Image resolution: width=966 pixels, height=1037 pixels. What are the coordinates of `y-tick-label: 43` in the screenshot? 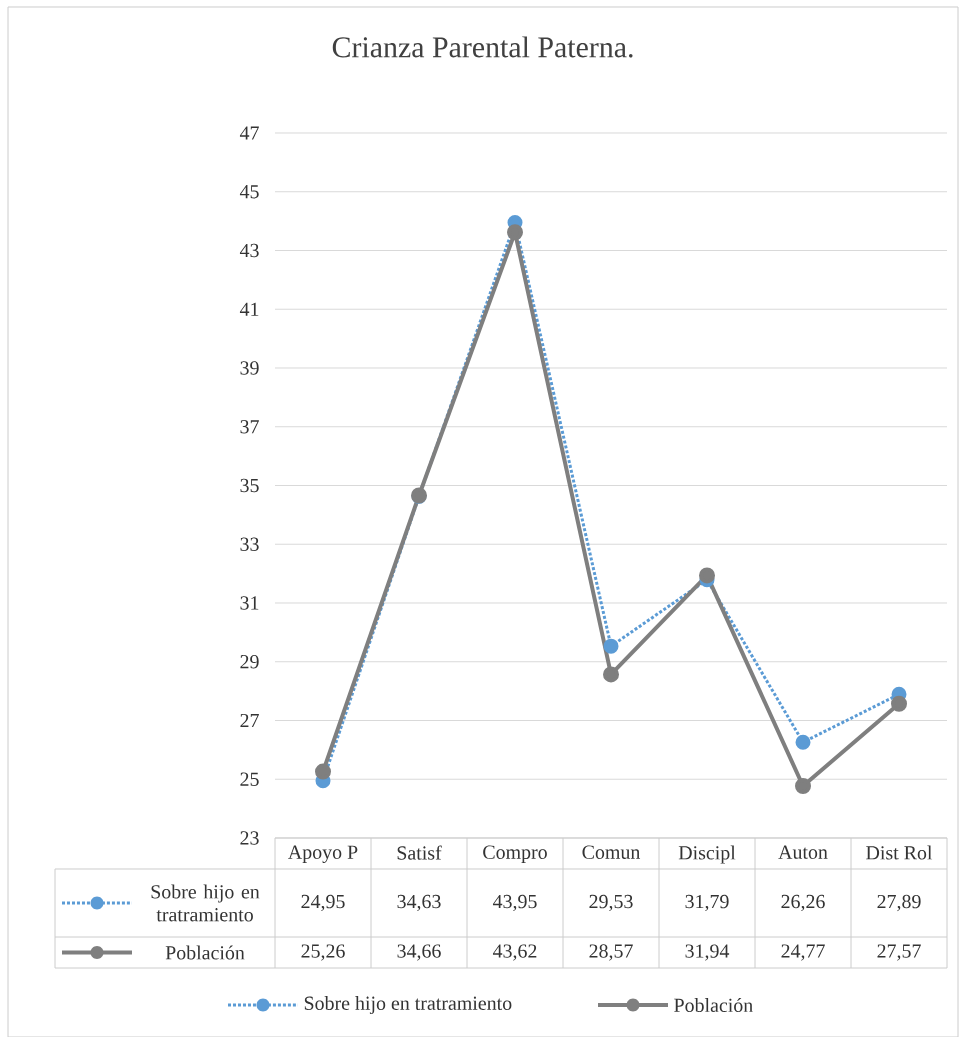 It's located at (249, 250).